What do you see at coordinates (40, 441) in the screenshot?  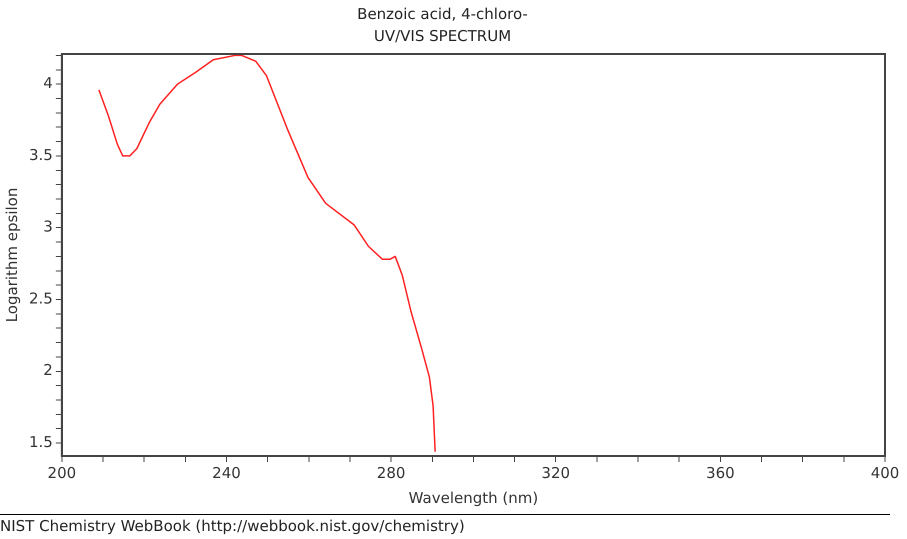 I see `y-tick-label: 1.5` at bounding box center [40, 441].